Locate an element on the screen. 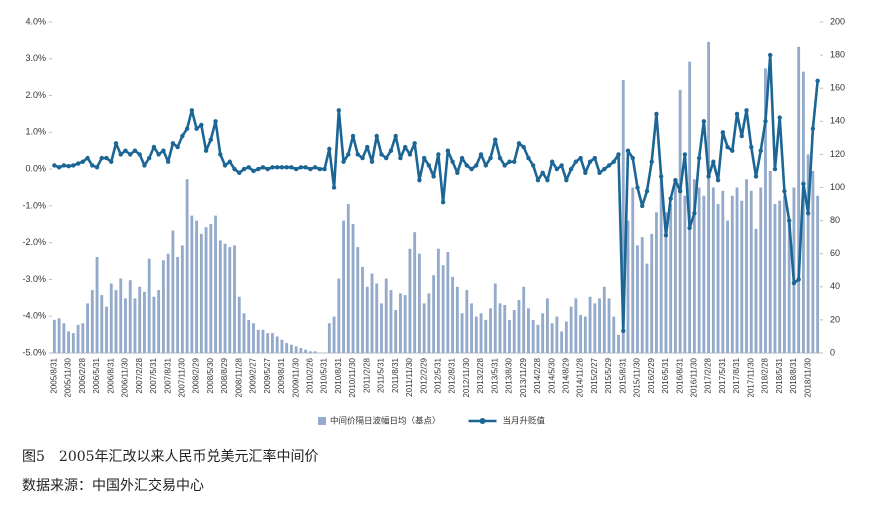 Image resolution: width=881 pixels, height=506 pixels. y2-tick-label: 60 is located at coordinates (835, 253).